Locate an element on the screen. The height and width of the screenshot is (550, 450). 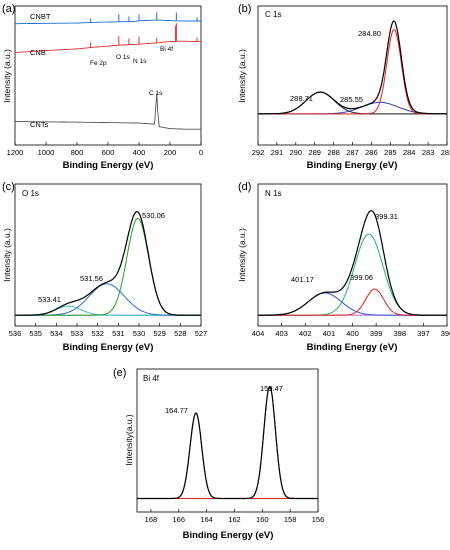
panel-e-tick-label: 160 is located at coordinates (262, 519).